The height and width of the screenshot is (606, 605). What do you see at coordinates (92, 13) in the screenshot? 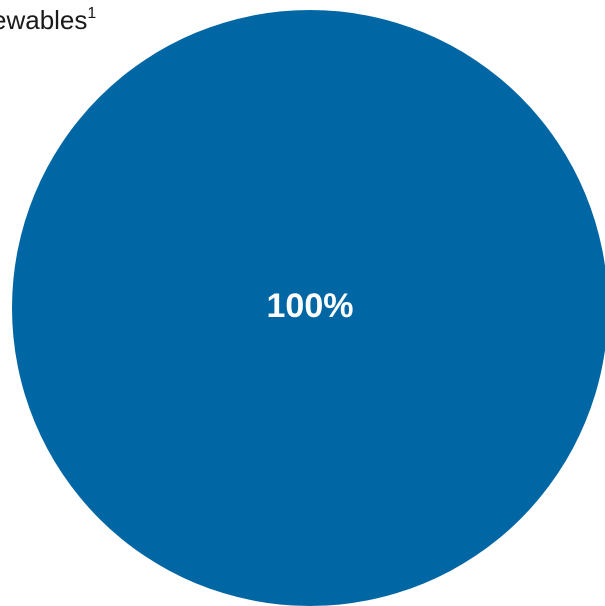
I see `footnote-marker: 1` at bounding box center [92, 13].